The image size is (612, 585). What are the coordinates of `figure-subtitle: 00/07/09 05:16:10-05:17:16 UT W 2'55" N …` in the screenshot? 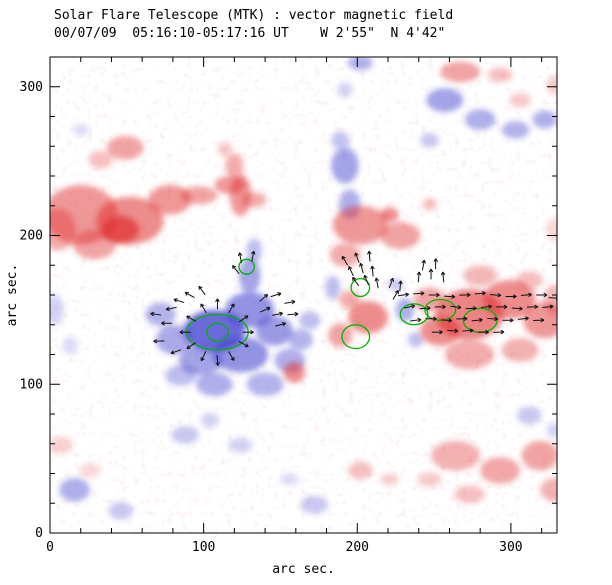 It's located at (250, 33).